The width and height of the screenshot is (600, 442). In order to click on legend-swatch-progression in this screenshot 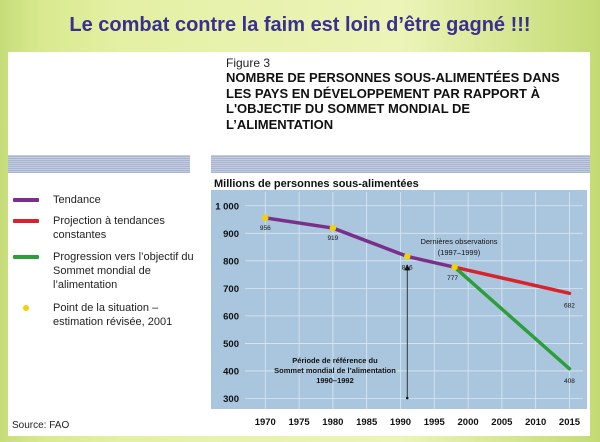, I will do `click(26, 257)`.